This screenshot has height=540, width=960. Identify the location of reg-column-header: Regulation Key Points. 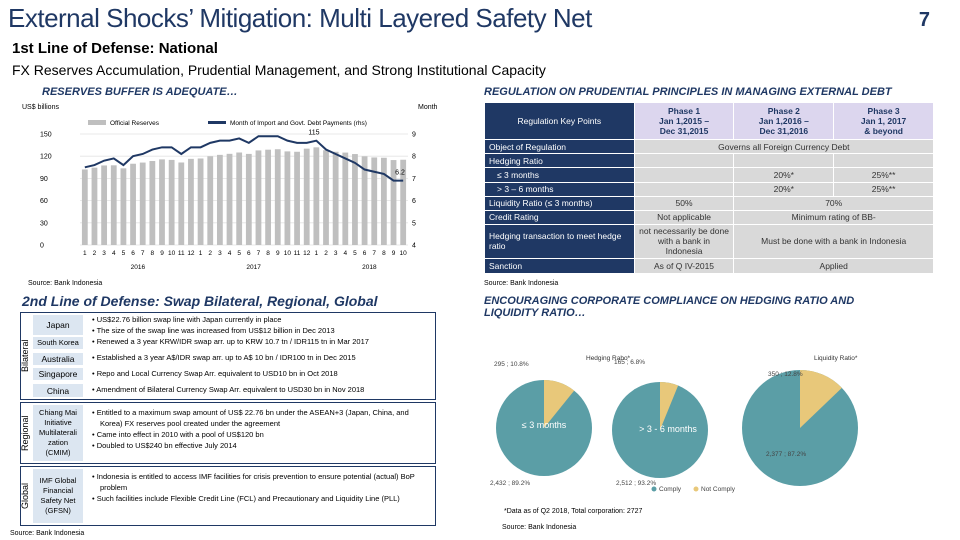
(559, 121).